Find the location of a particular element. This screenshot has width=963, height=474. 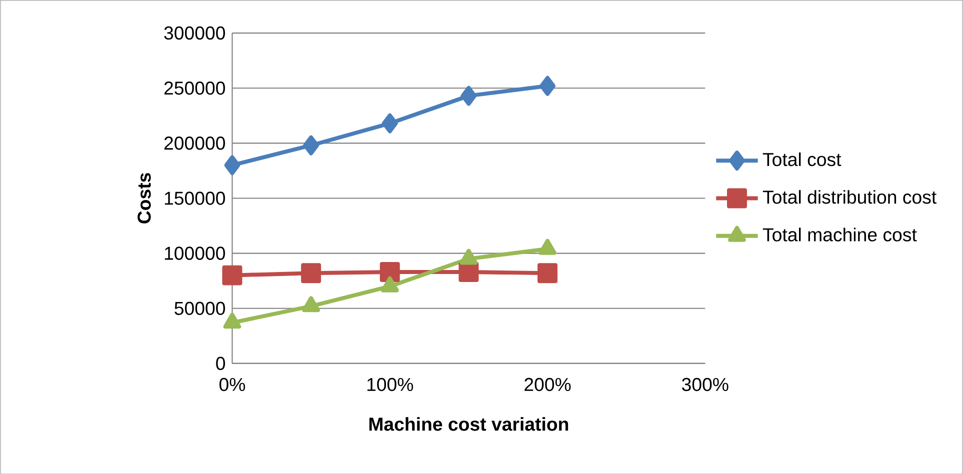

legend-label: Total cost is located at coordinates (802, 159).